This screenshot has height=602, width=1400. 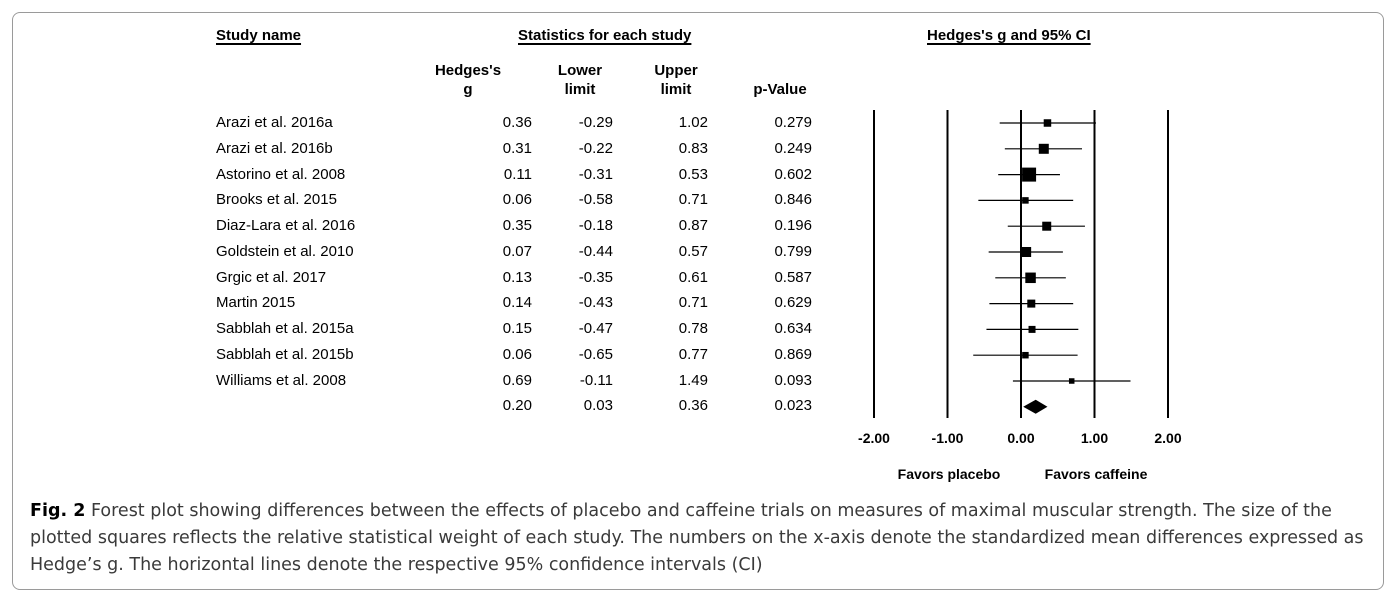 I want to click on table-row: Arazi et al. 2016b 0.31 -0.22 0.83 0.249, so click(x=516, y=153).